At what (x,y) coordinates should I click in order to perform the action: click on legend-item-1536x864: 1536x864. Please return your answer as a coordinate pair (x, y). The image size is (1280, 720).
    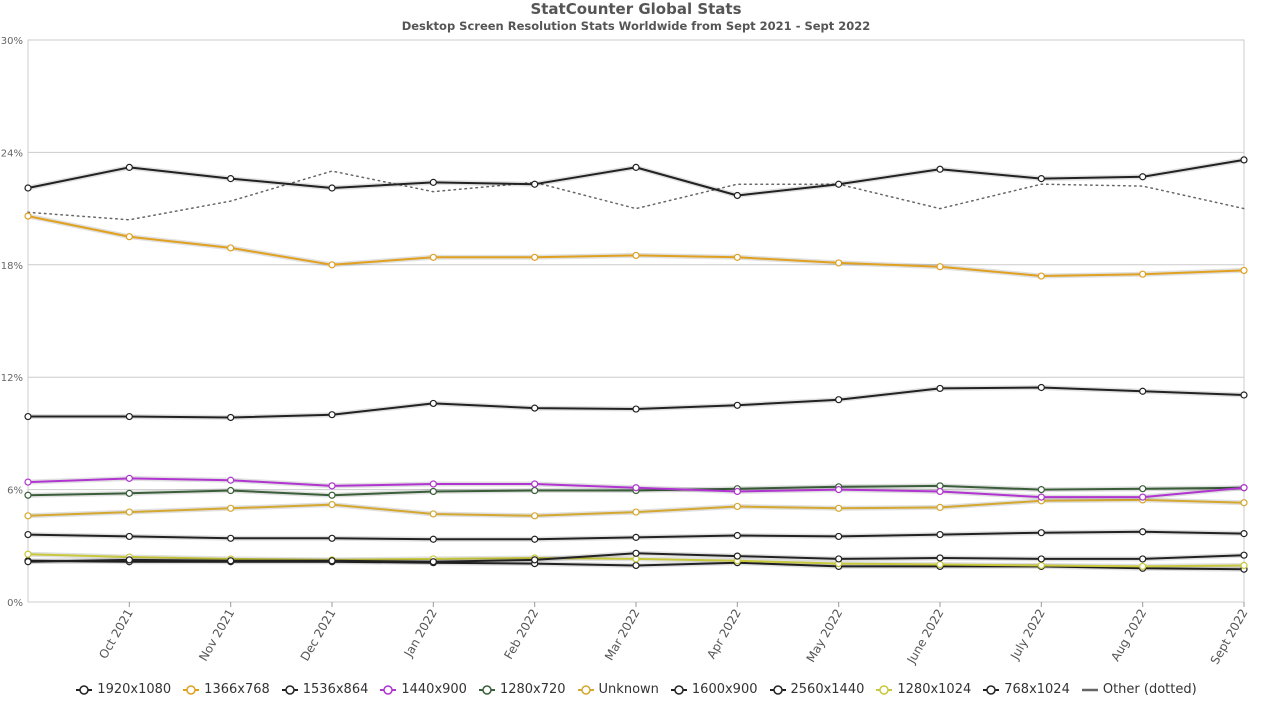
    Looking at the image, I should click on (324, 689).